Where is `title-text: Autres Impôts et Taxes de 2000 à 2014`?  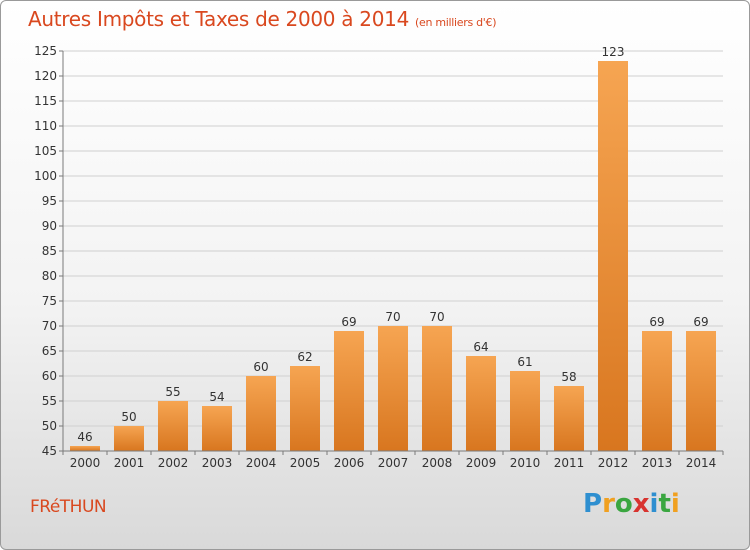
title-text: Autres Impôts et Taxes de 2000 à 2014 is located at coordinates (218, 19).